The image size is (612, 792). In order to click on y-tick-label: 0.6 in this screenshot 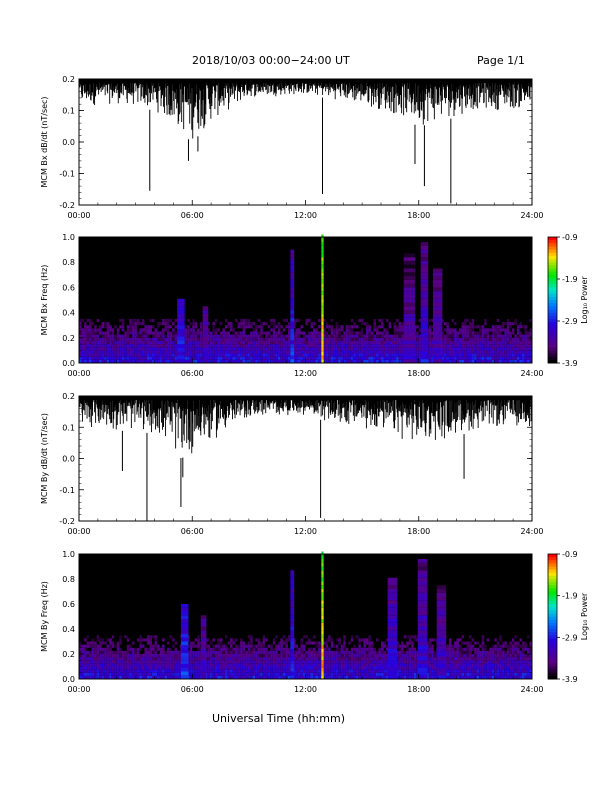, I will do `click(68, 287)`.